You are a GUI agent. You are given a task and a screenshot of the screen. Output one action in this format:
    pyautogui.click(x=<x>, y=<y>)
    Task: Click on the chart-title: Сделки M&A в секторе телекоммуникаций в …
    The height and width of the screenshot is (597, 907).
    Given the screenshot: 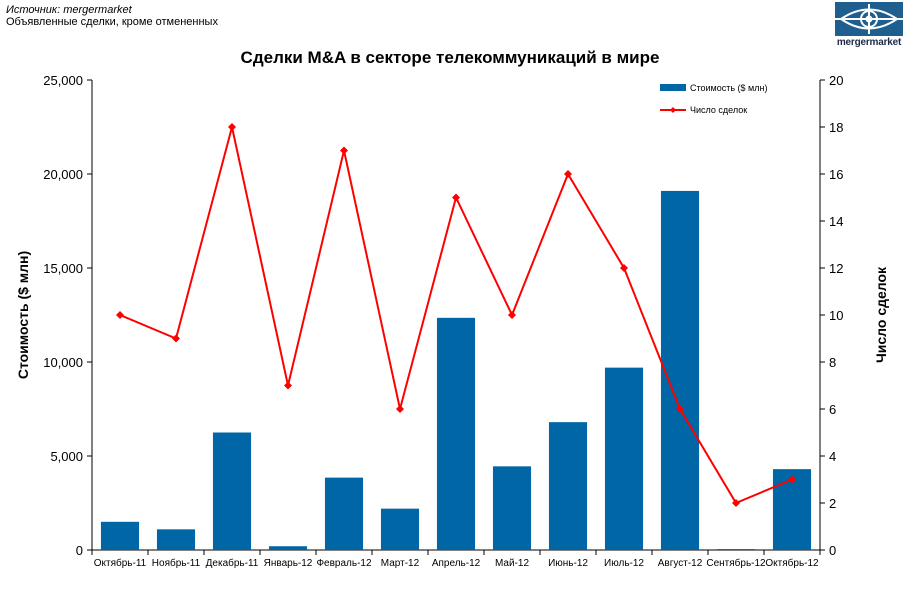 What is the action you would take?
    pyautogui.click(x=450, y=57)
    